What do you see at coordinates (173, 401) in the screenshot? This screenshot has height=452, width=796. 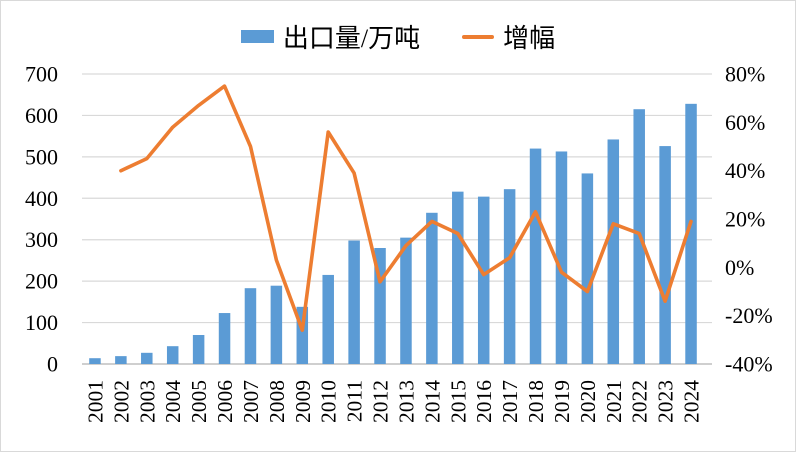 I see `x-axis-label-2004: 2004` at bounding box center [173, 401].